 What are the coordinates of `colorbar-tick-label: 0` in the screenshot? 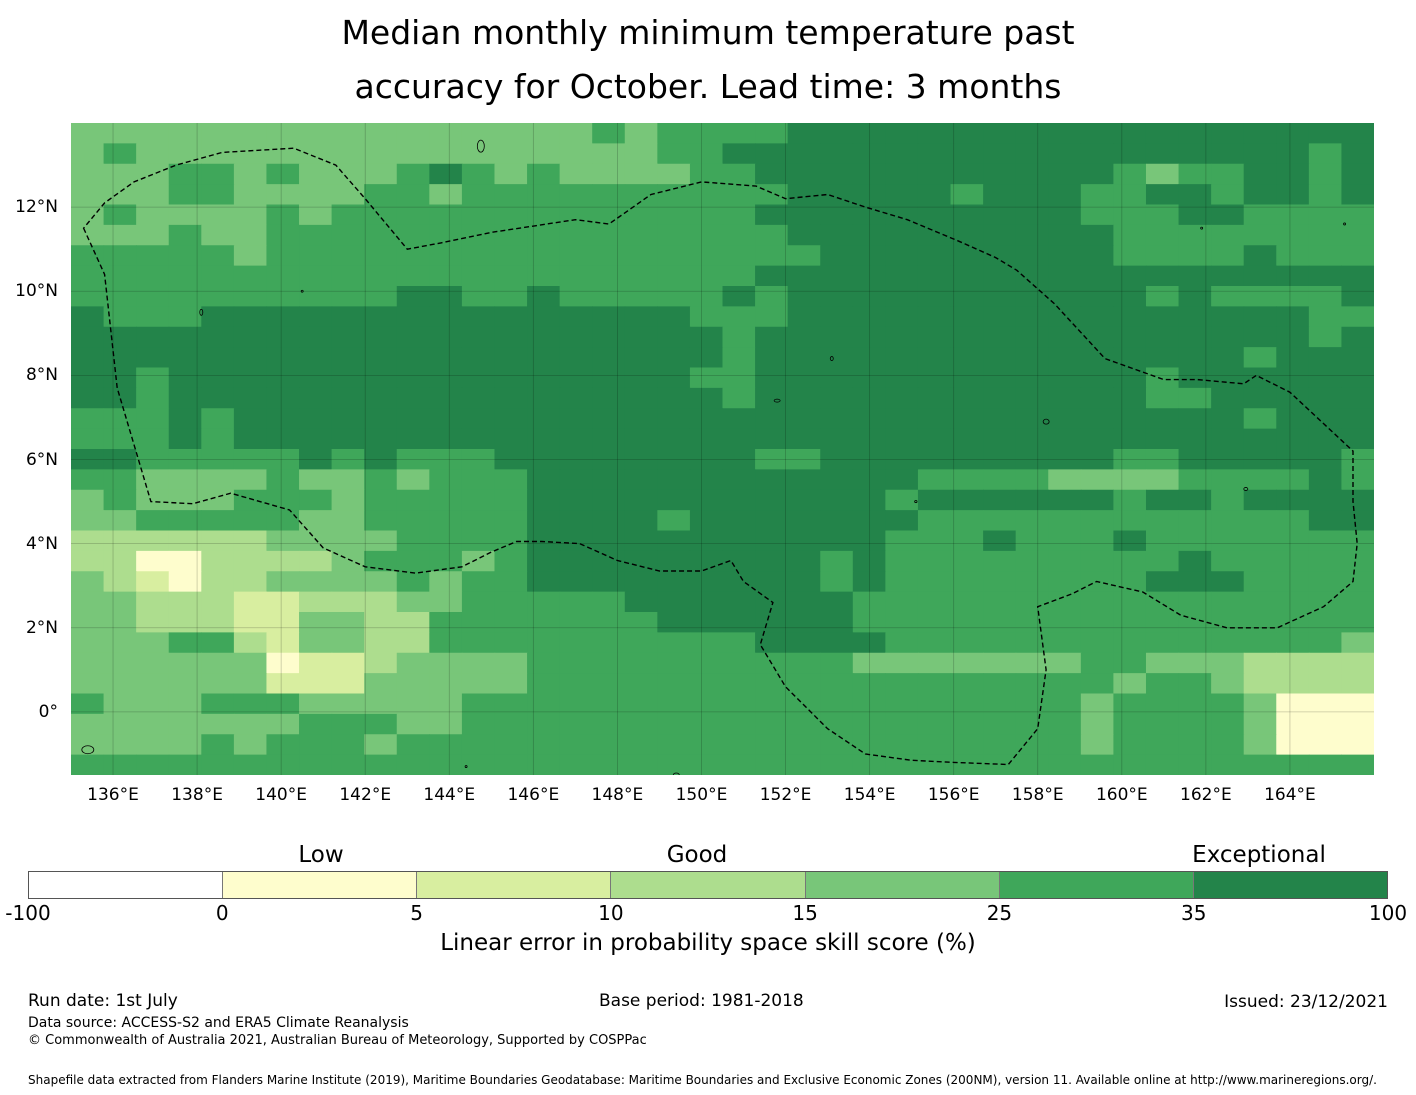 It's located at (222, 913).